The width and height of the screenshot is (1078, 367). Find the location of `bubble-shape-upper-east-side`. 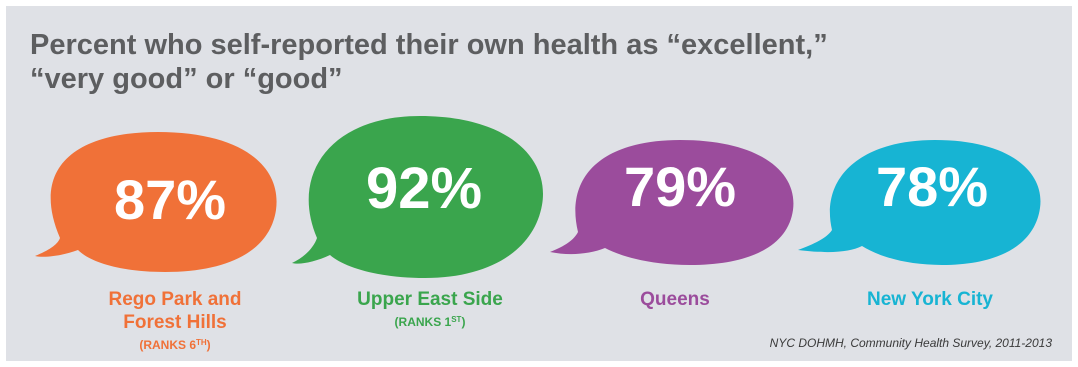

bubble-shape-upper-east-side is located at coordinates (417, 197).